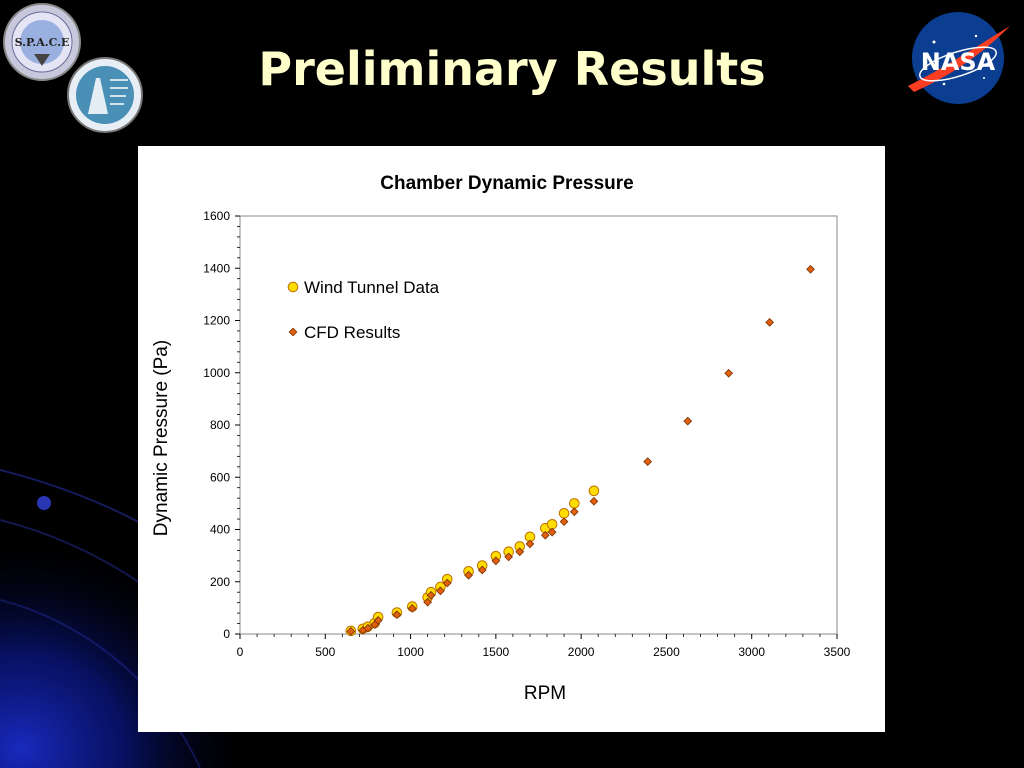 This screenshot has width=1024, height=768. What do you see at coordinates (837, 652) in the screenshot?
I see `x-tick-label: 3500` at bounding box center [837, 652].